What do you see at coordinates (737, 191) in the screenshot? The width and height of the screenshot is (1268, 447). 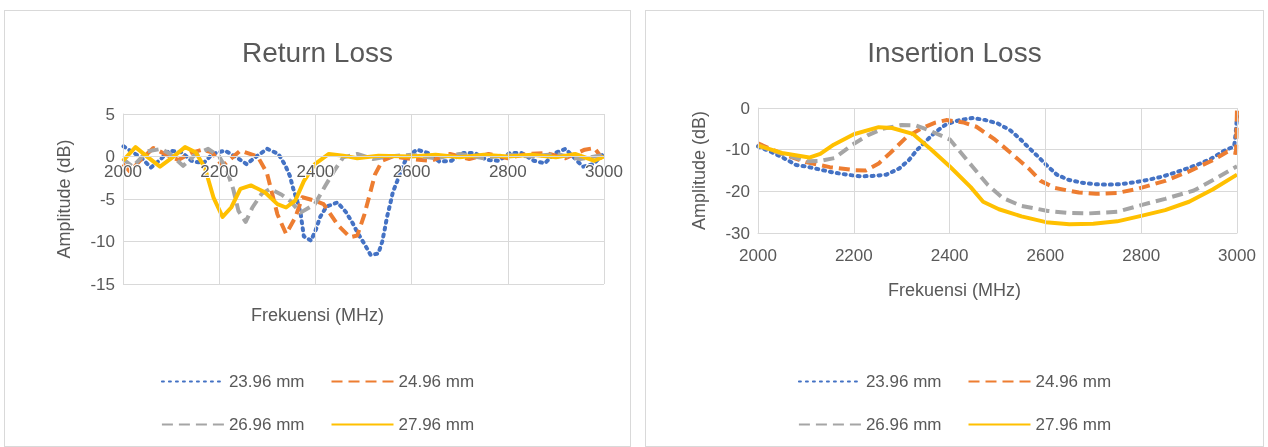 I see `y-tick-label: -20` at bounding box center [737, 191].